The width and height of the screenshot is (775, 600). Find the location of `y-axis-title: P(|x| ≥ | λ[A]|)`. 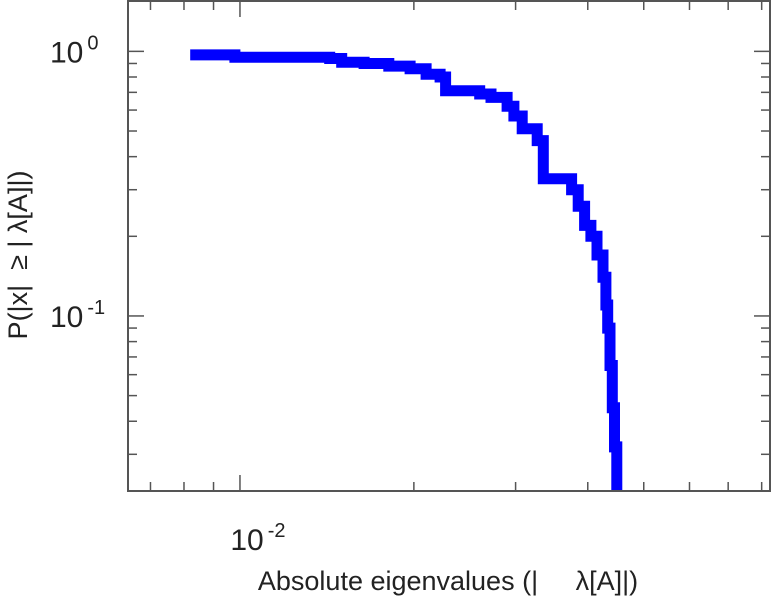

y-axis-title: P(|x| ≥ | λ[A]|) is located at coordinates (18, 255).